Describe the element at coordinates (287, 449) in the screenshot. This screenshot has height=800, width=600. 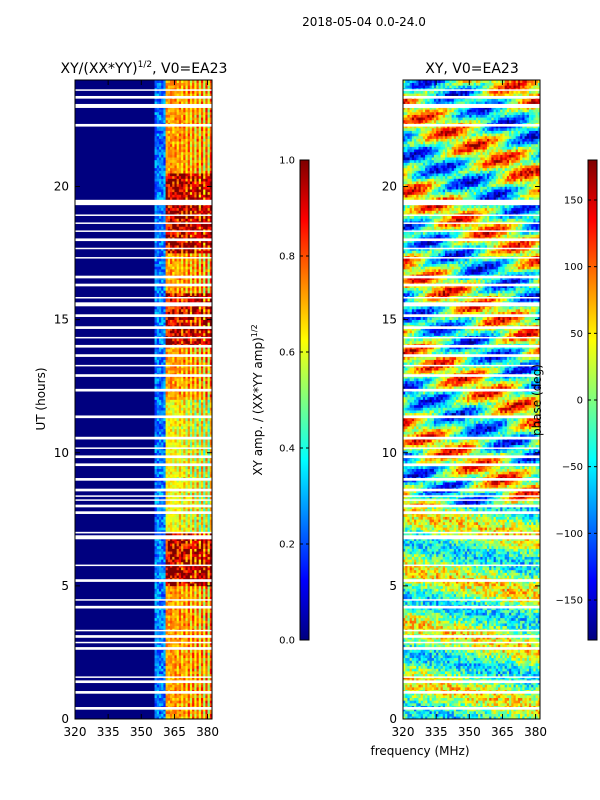
I see `colorbar-tick-label: 0.4` at that location.